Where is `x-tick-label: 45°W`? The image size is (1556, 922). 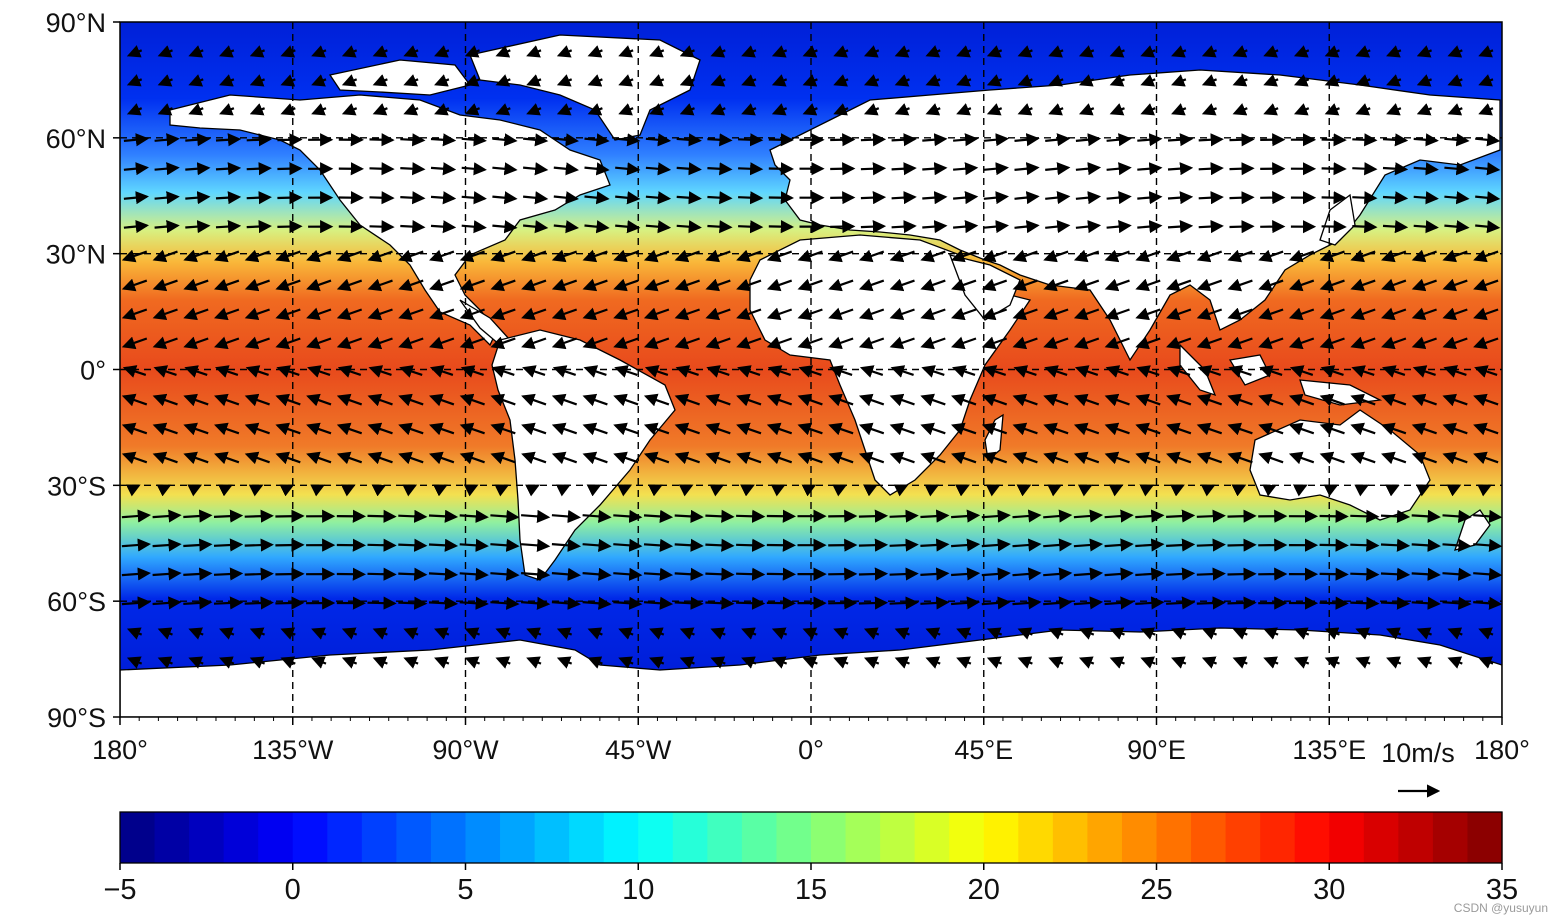
x-tick-label: 45°W is located at coordinates (638, 750).